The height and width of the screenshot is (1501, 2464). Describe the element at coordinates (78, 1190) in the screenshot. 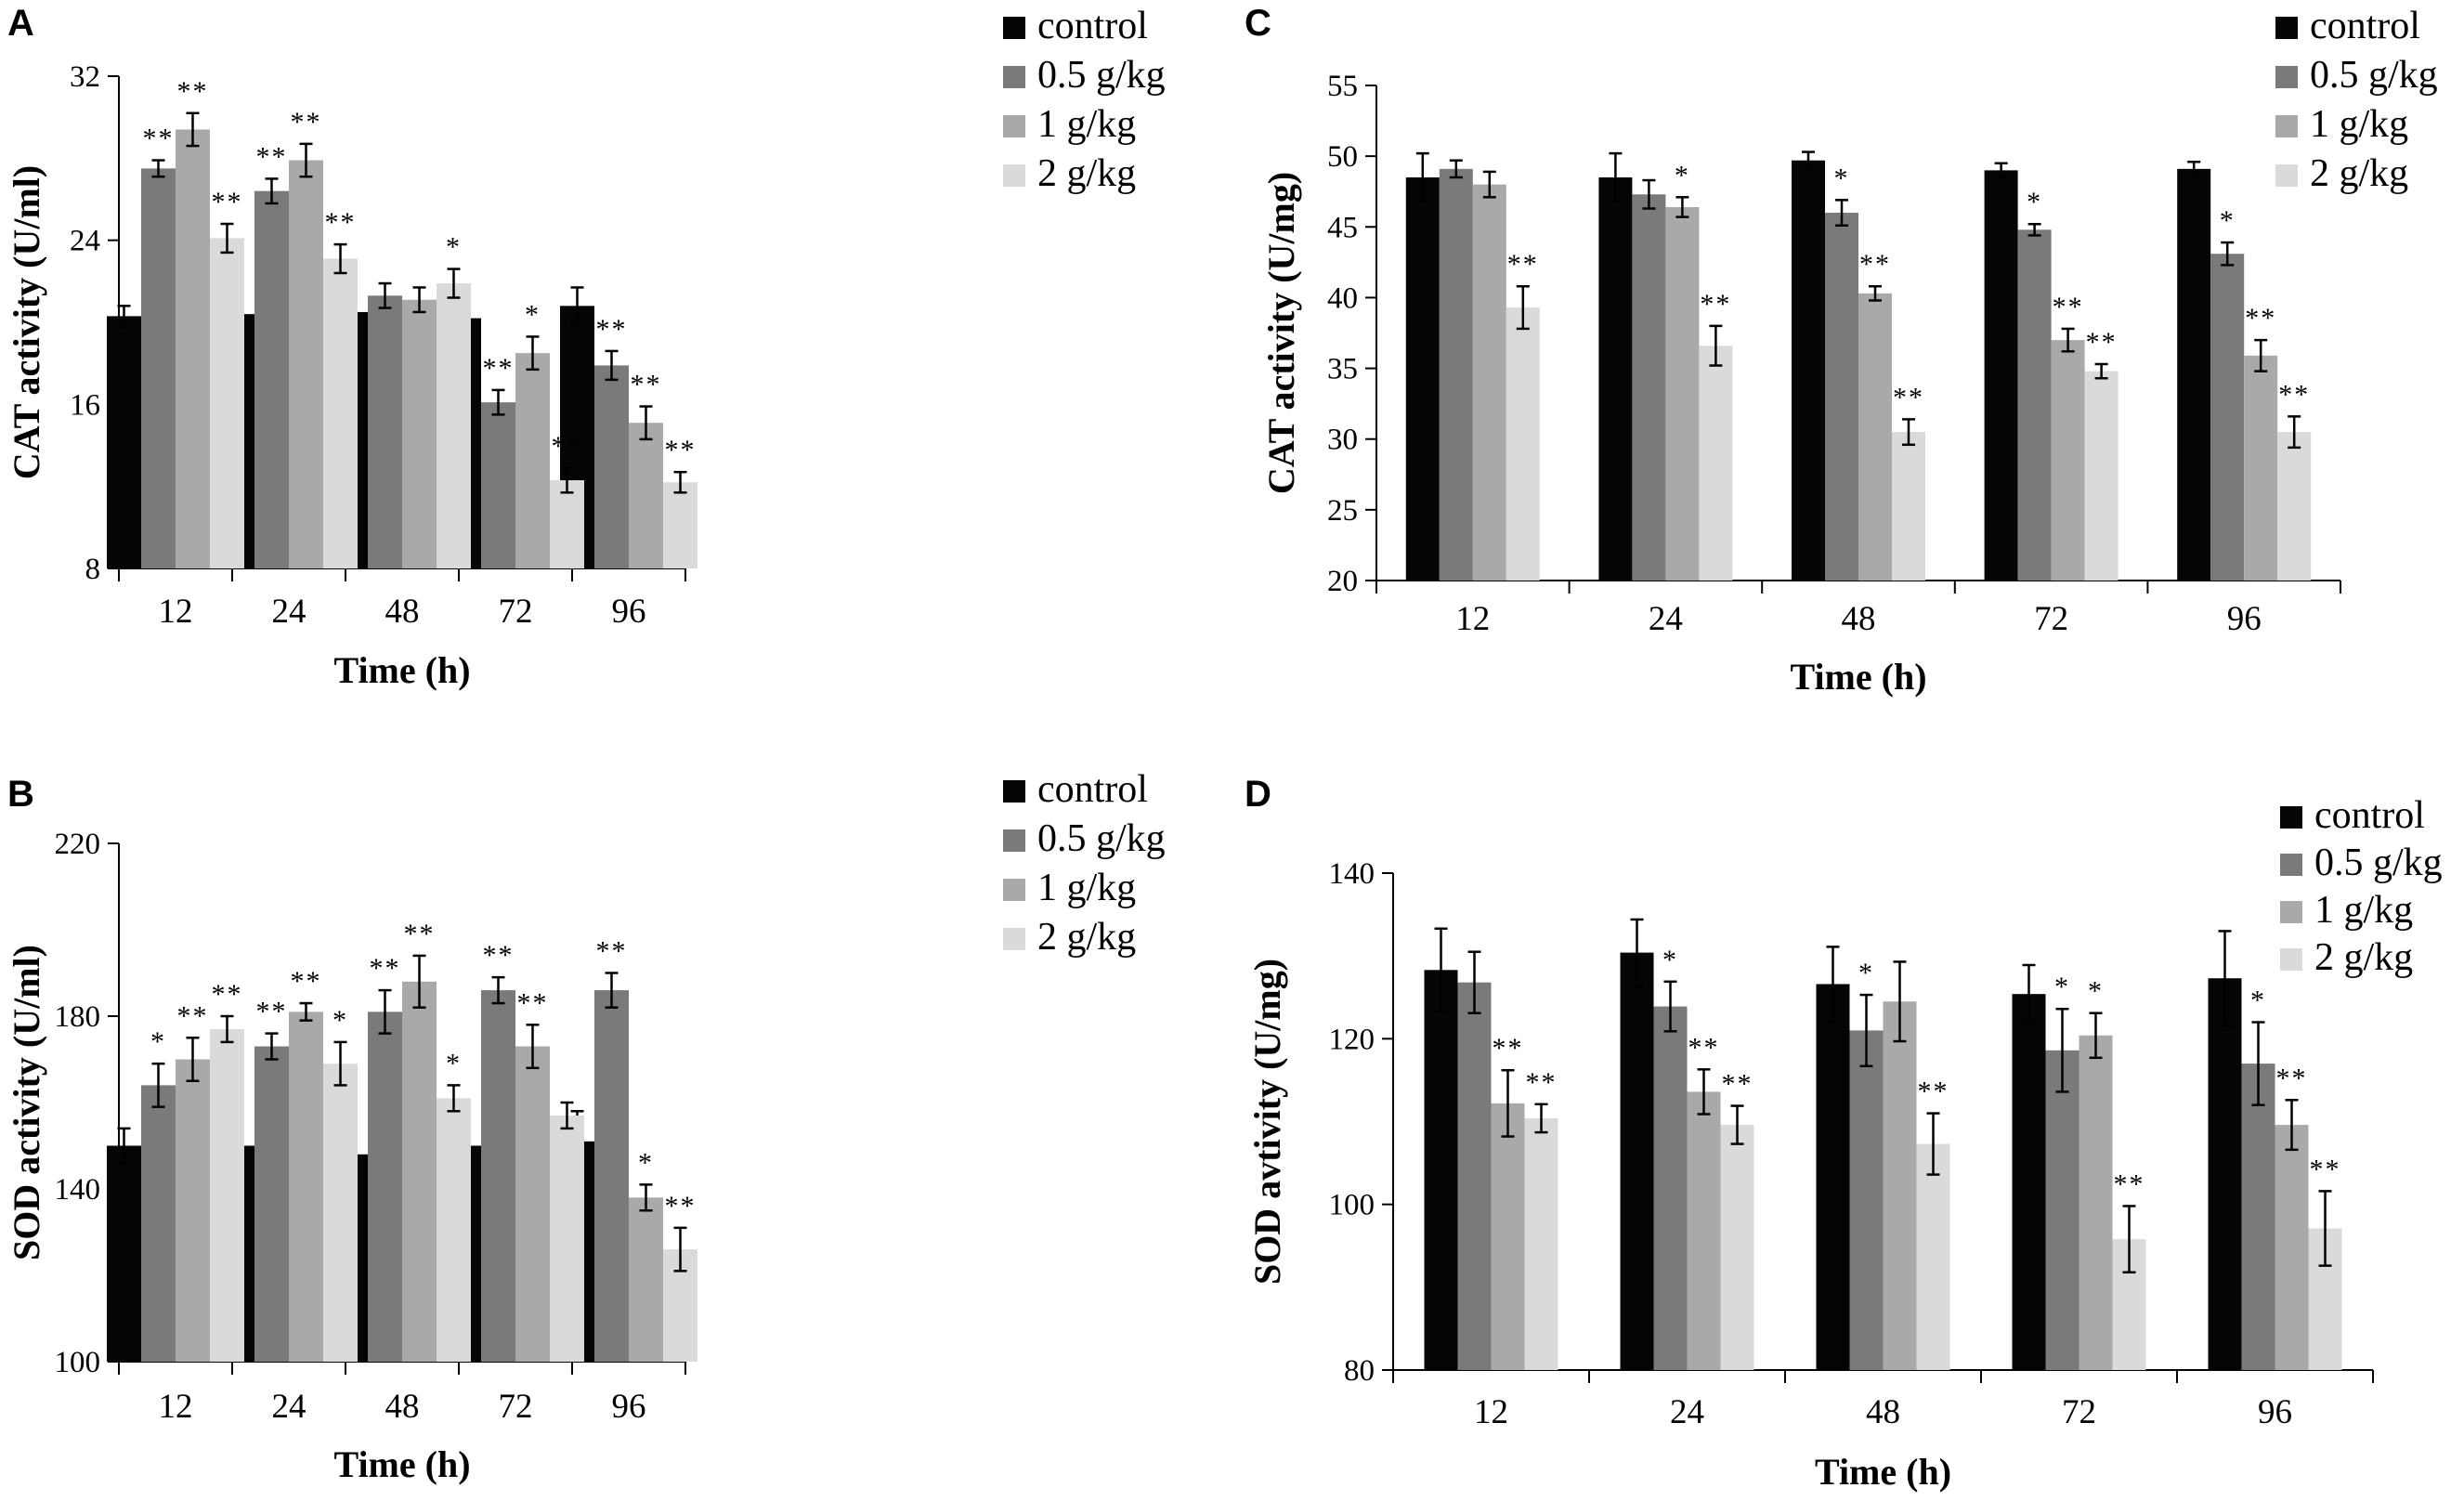

I see `y-tick-label: 140` at that location.